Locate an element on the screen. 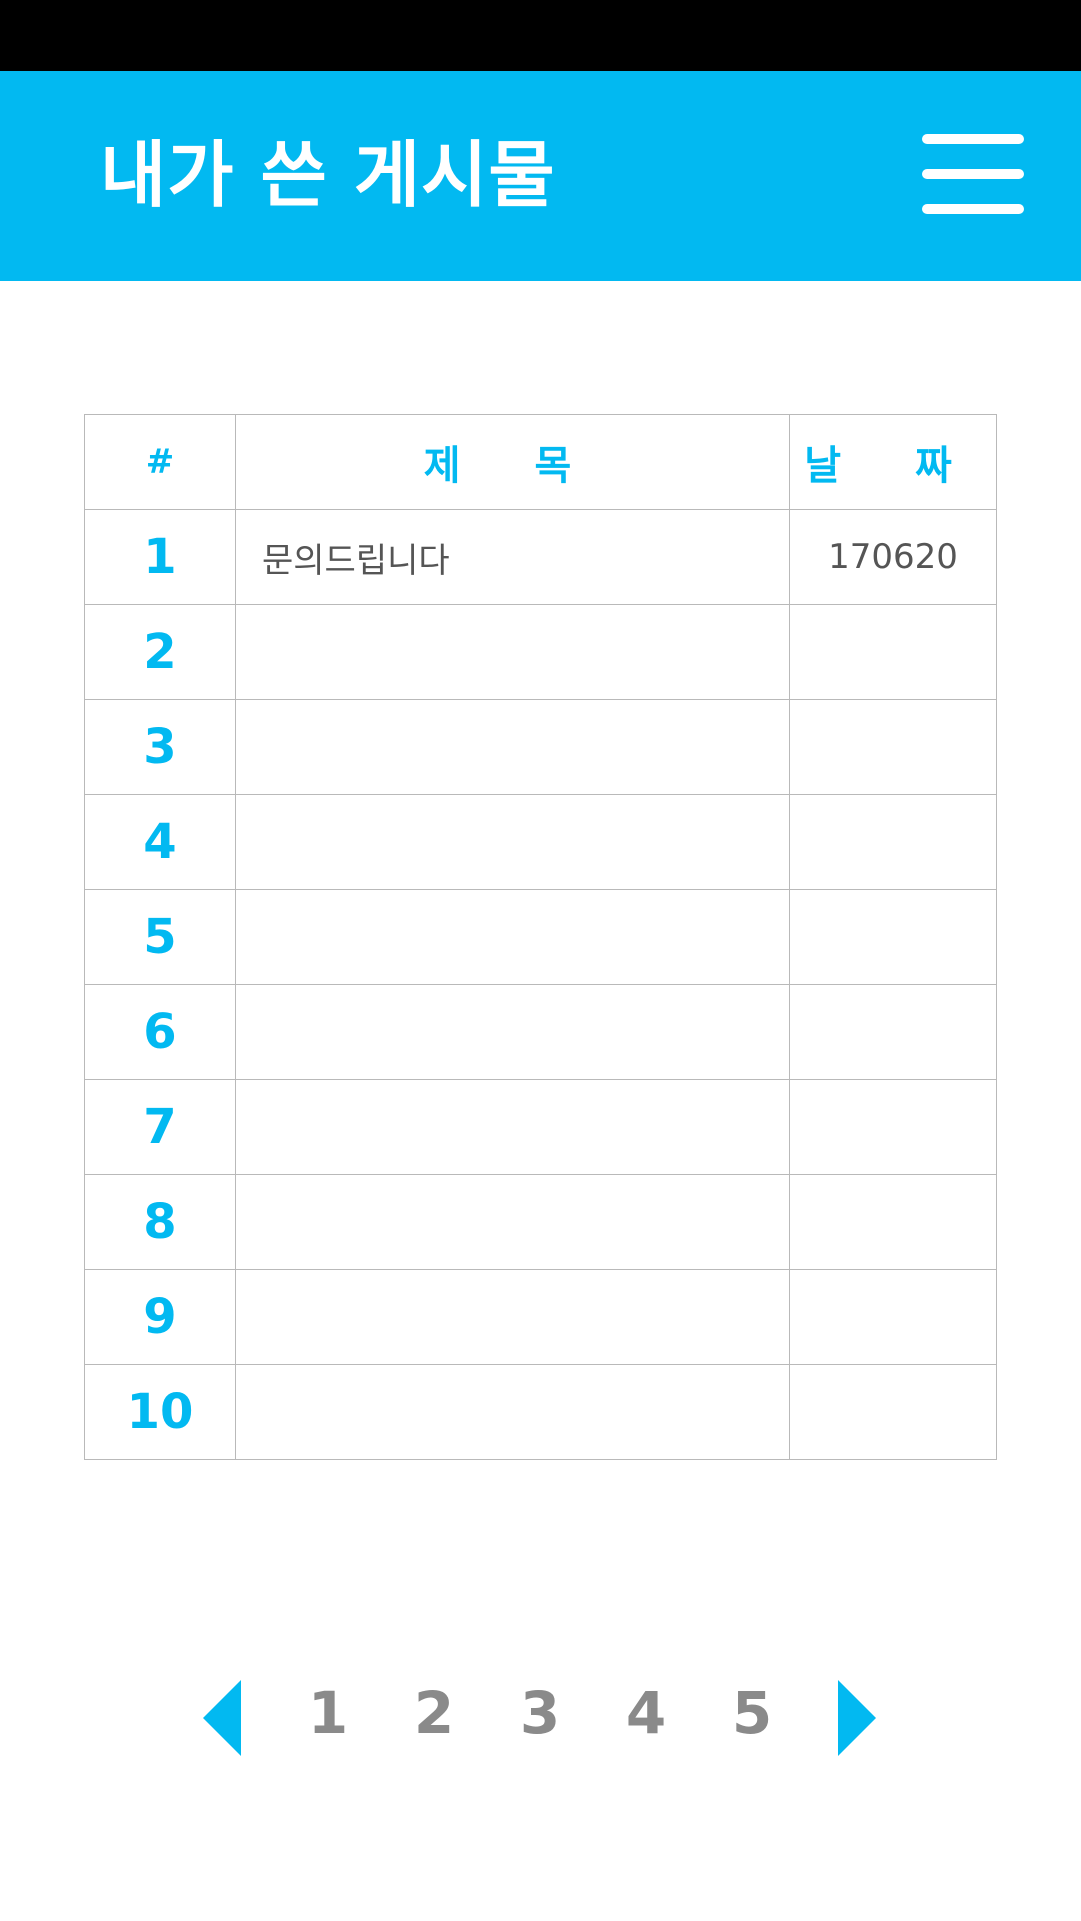 Image resolution: width=1081 pixels, height=1921 pixels. page-number-2: 2 is located at coordinates (434, 1713).